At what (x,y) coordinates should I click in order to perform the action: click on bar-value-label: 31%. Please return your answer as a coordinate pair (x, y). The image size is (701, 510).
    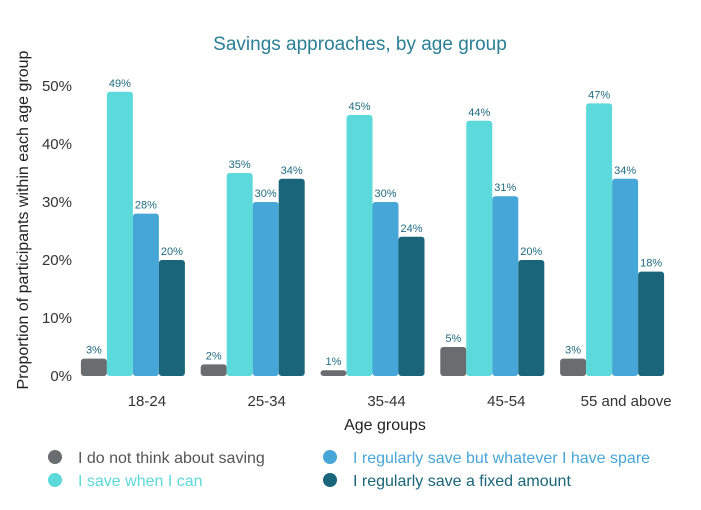
    Looking at the image, I should click on (505, 188).